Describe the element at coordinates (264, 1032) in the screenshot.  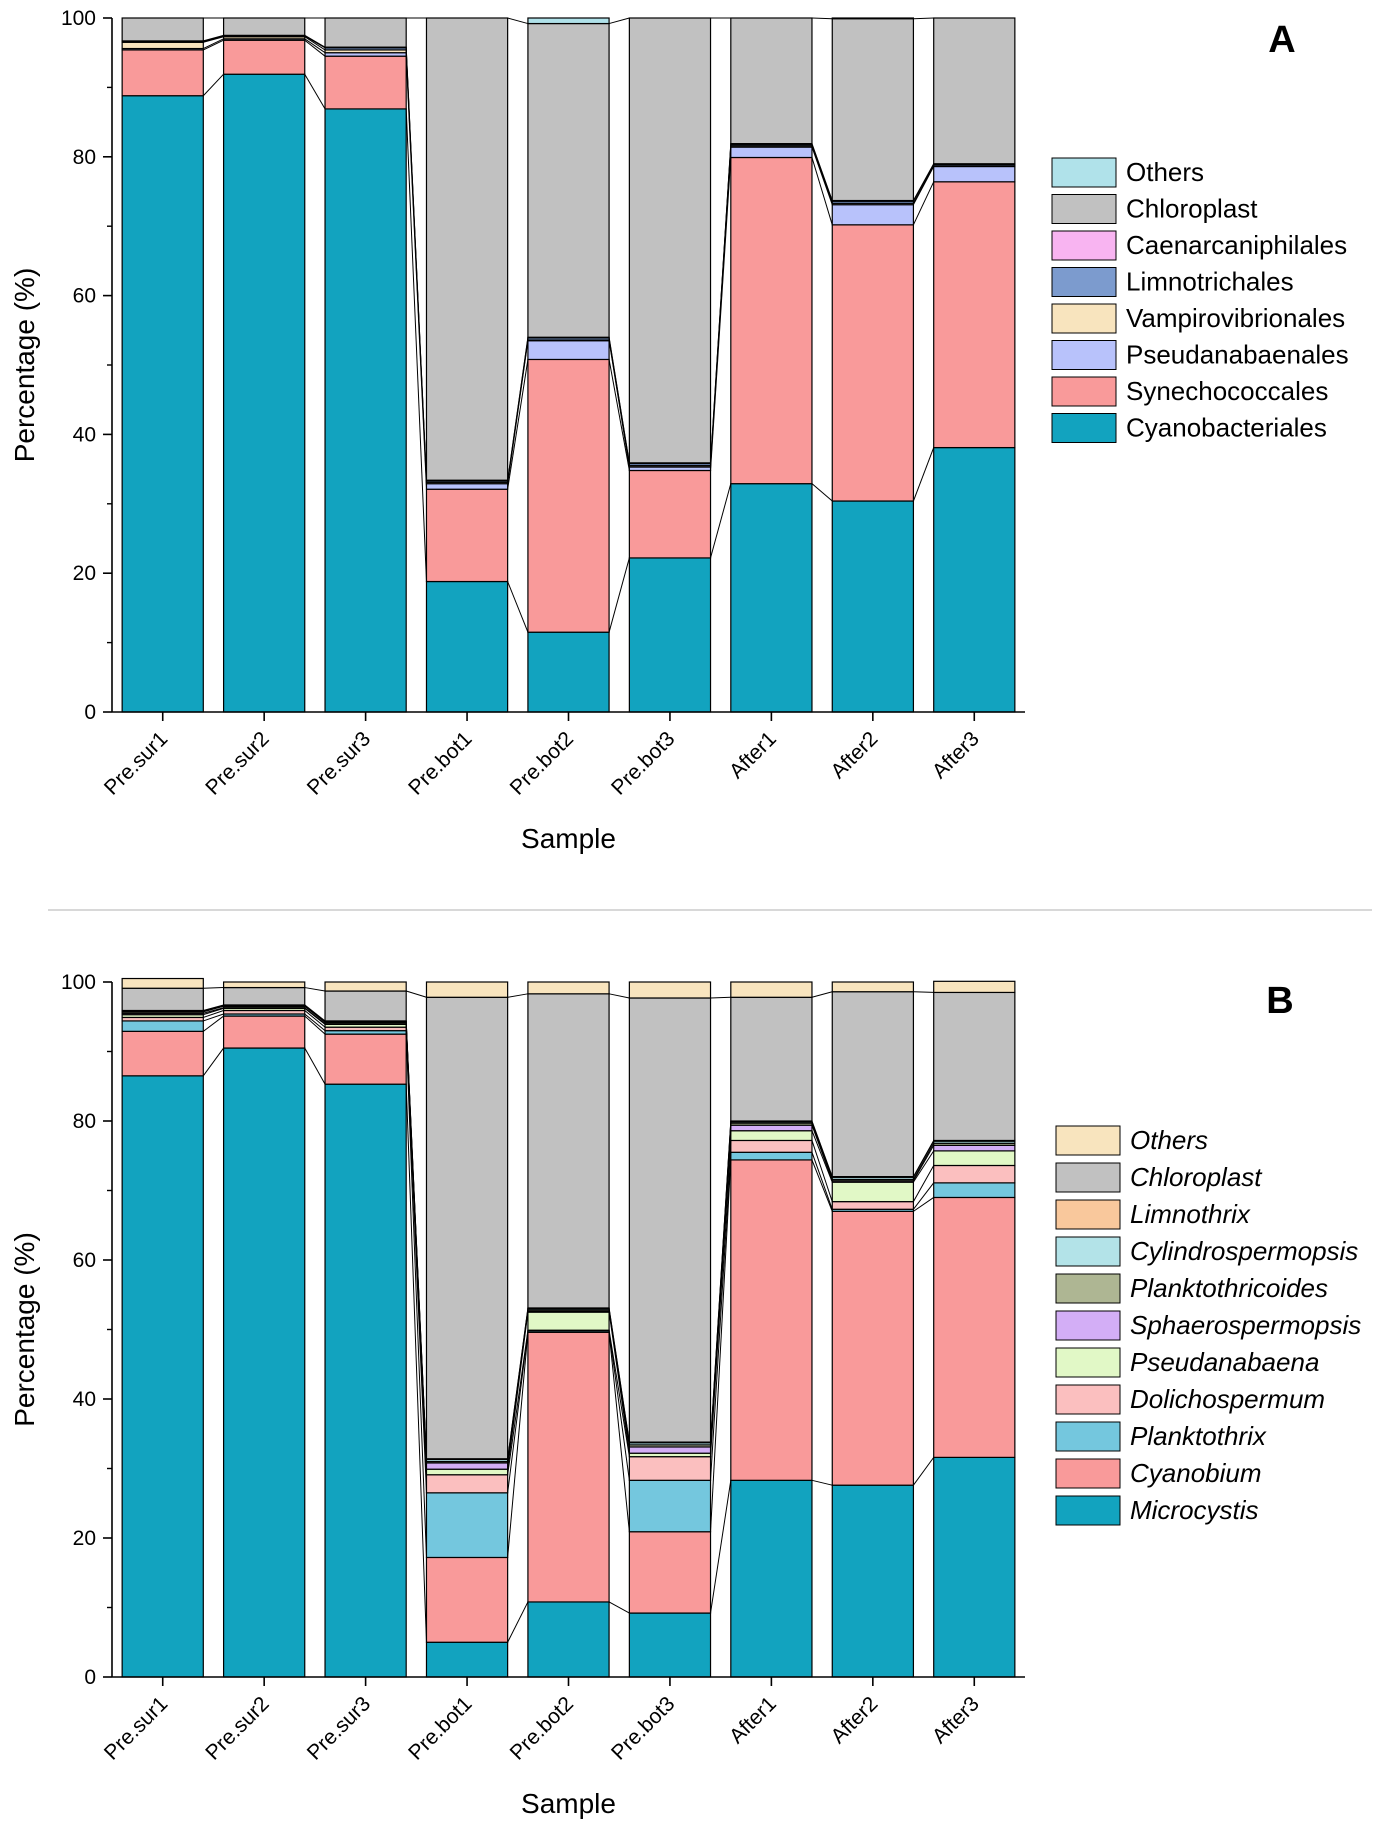
I see `bar-cyanobium-pre-sur2` at that location.